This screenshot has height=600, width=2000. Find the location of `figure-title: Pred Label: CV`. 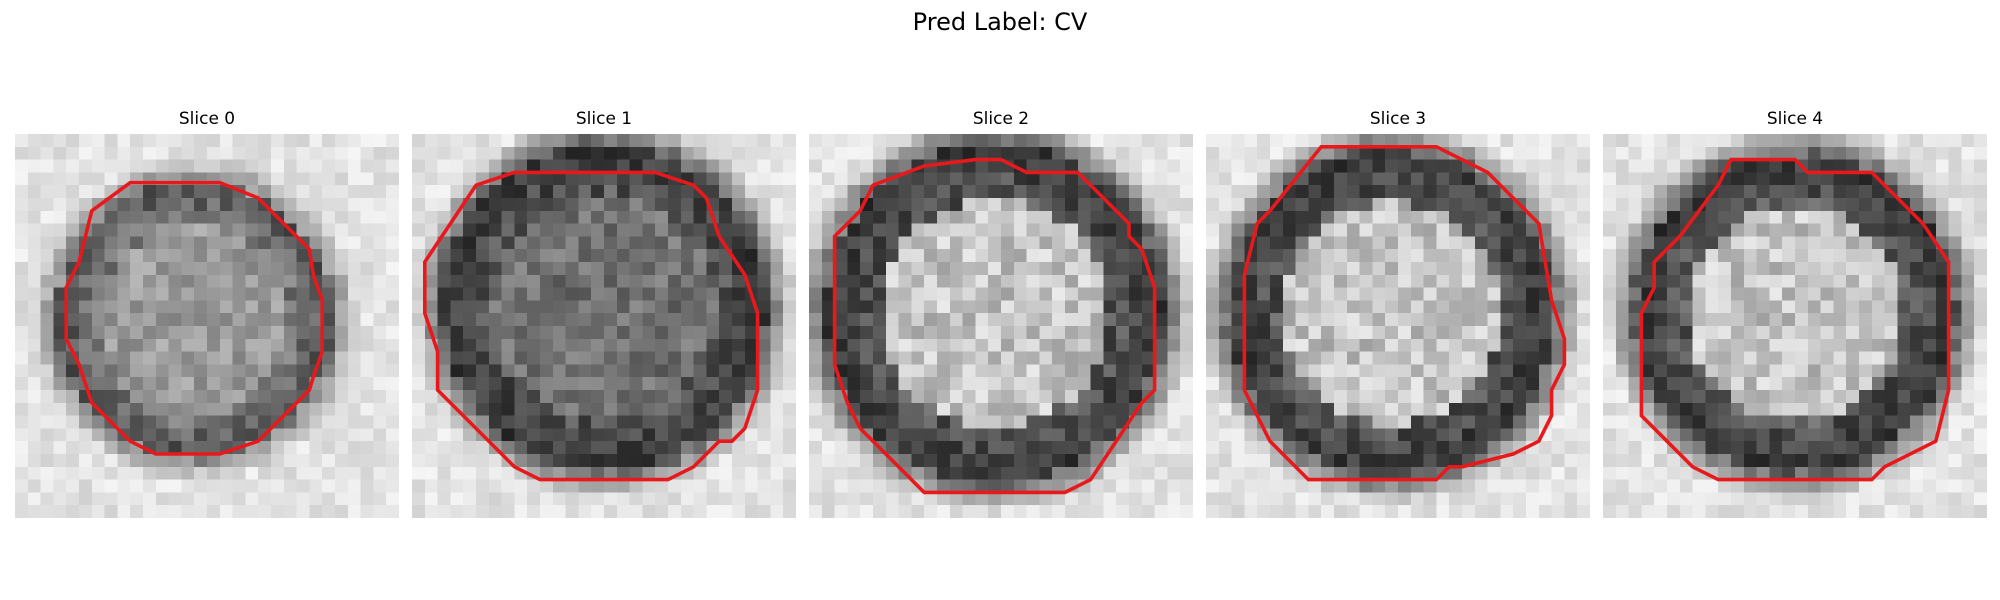

figure-title: Pred Label: CV is located at coordinates (1000, 22).